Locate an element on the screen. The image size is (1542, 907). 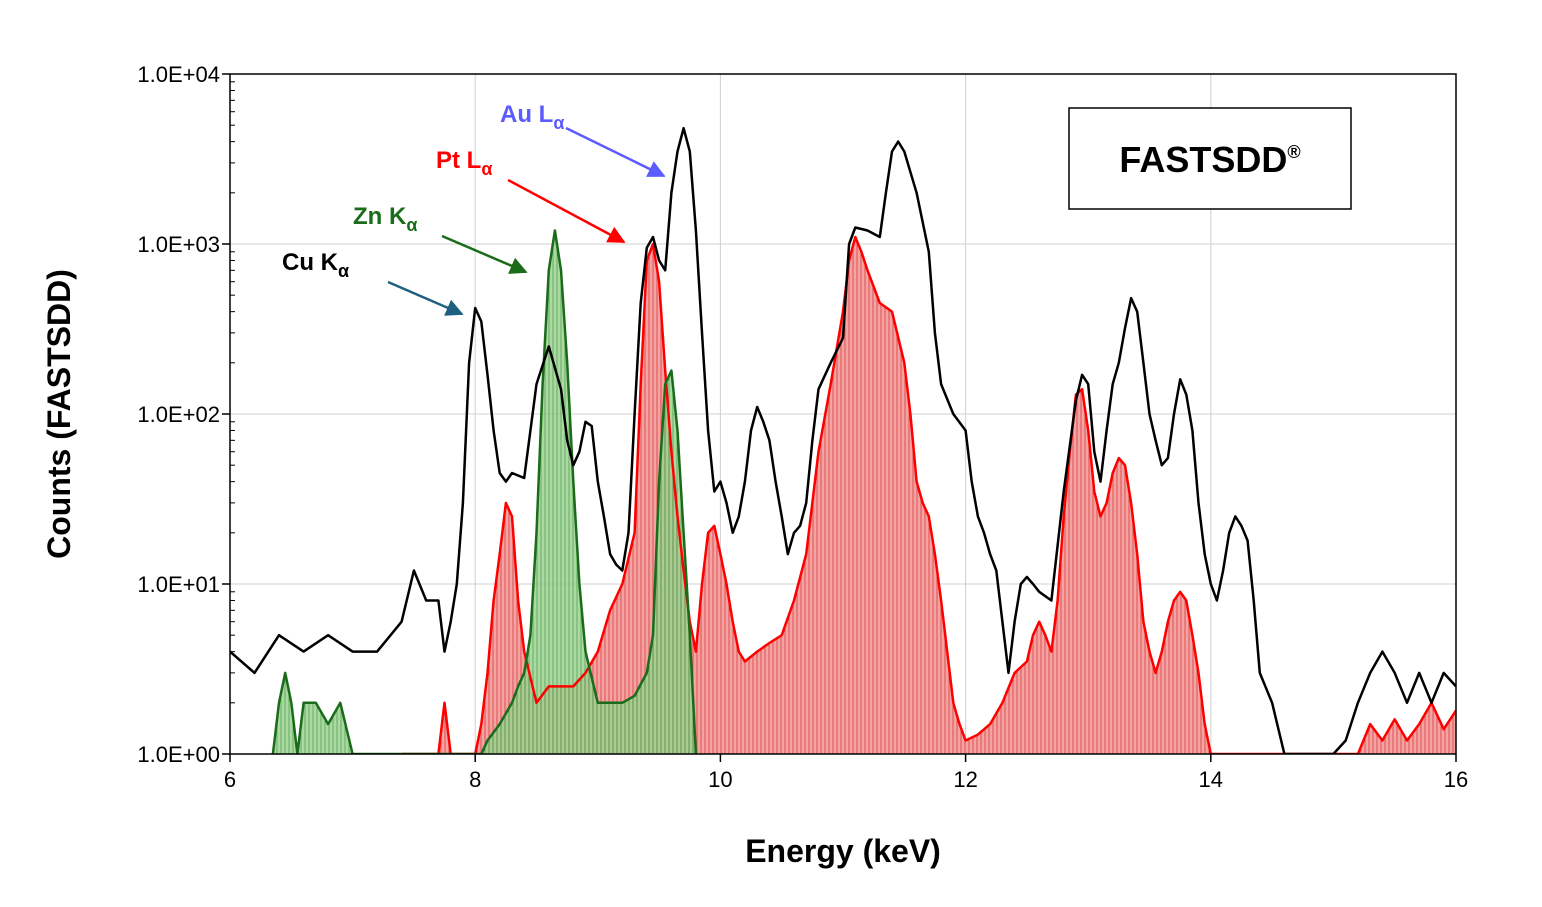
x-tick-label: 16 is located at coordinates (1456, 779).